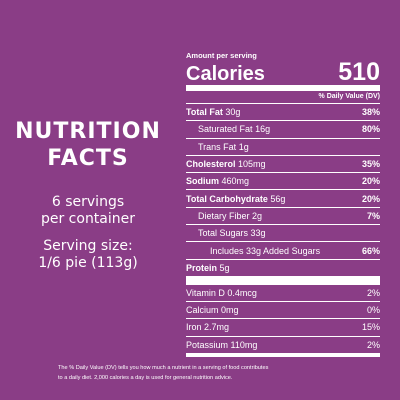 This screenshot has width=400, height=400. Describe the element at coordinates (221, 55) in the screenshot. I see `amount-per-serving-label: Amount per serving` at that location.